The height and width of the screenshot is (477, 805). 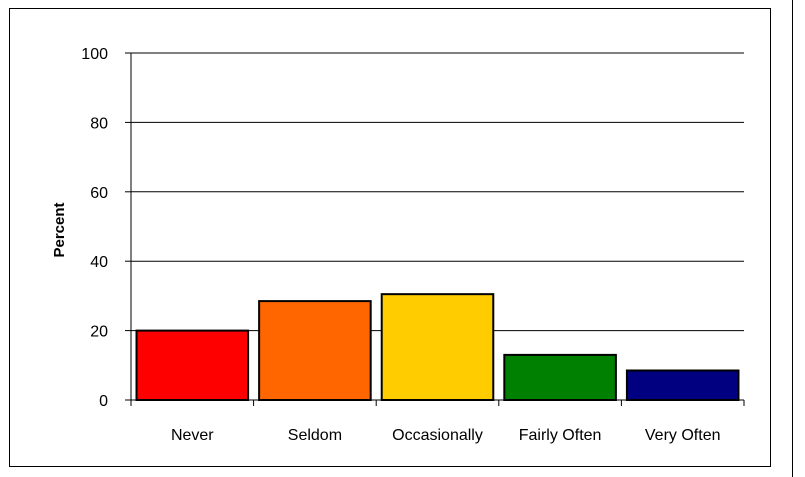 I want to click on x-tick-label: Very Often, so click(x=683, y=435).